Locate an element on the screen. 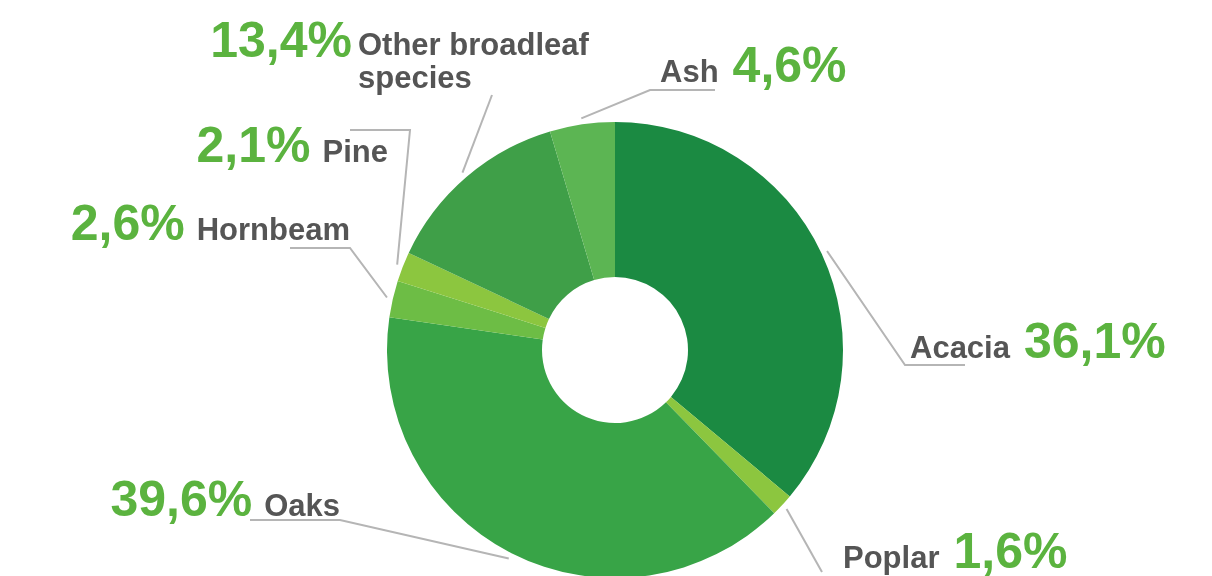 The height and width of the screenshot is (576, 1212). slice-label: Poplar is located at coordinates (891, 557).